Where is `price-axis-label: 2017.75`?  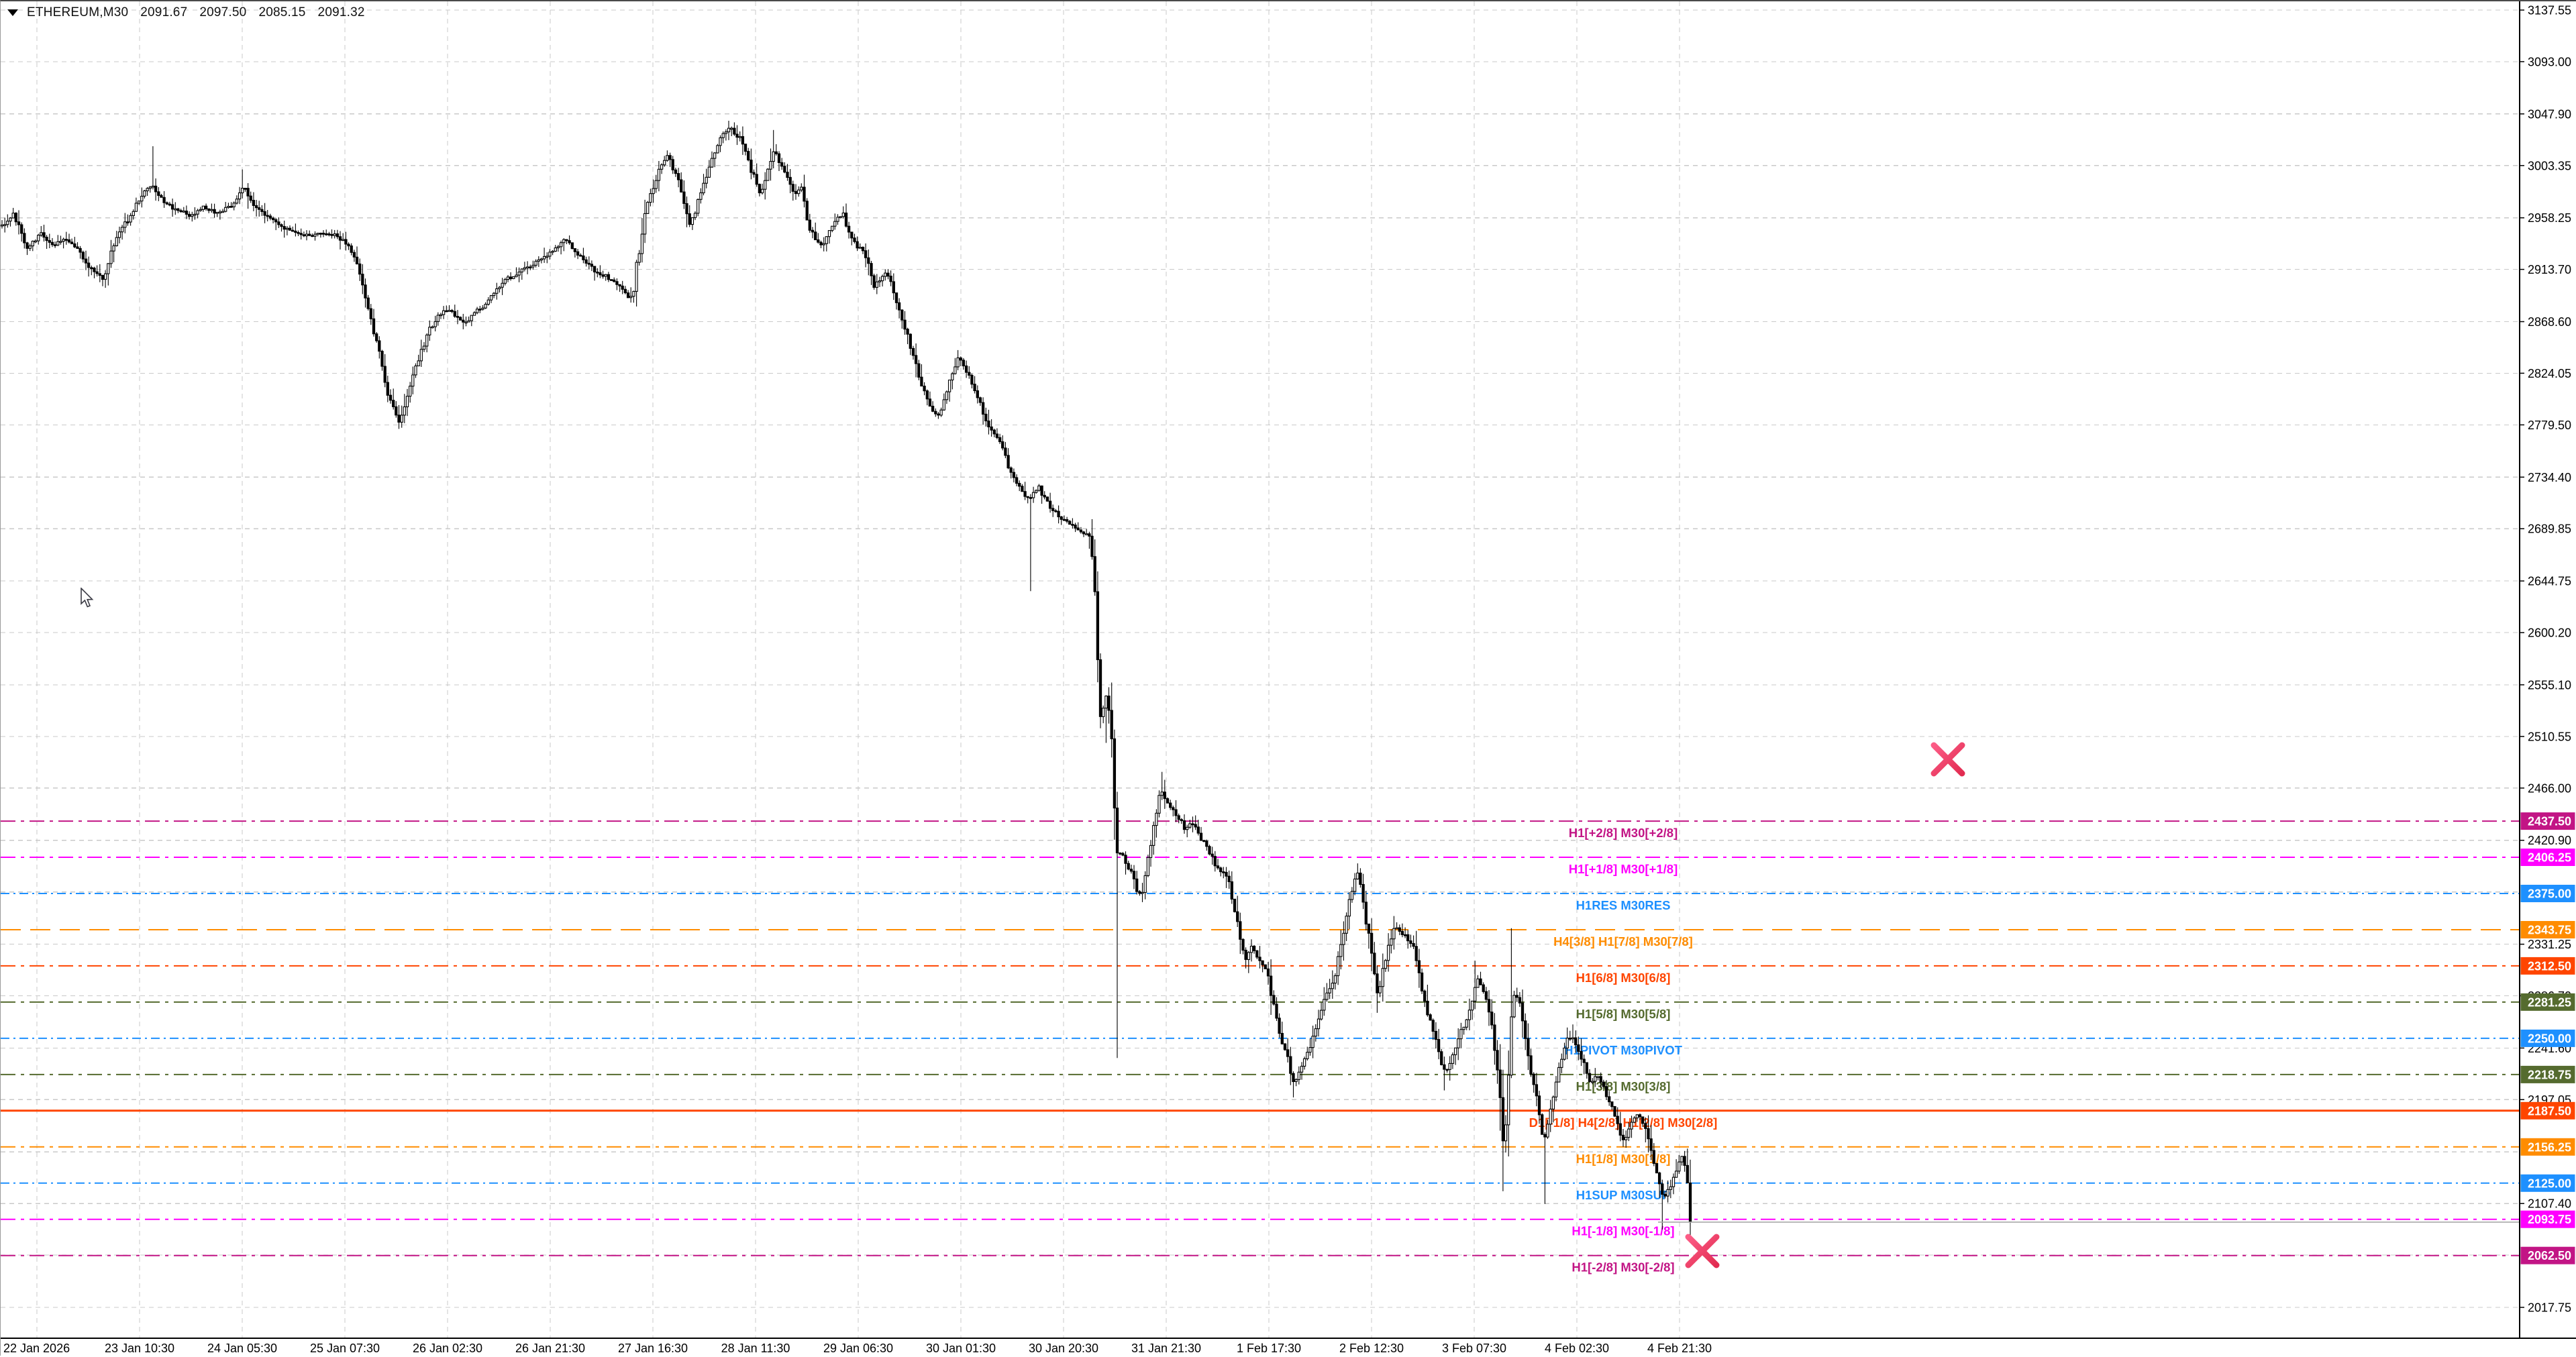 price-axis-label: 2017.75 is located at coordinates (2549, 1308).